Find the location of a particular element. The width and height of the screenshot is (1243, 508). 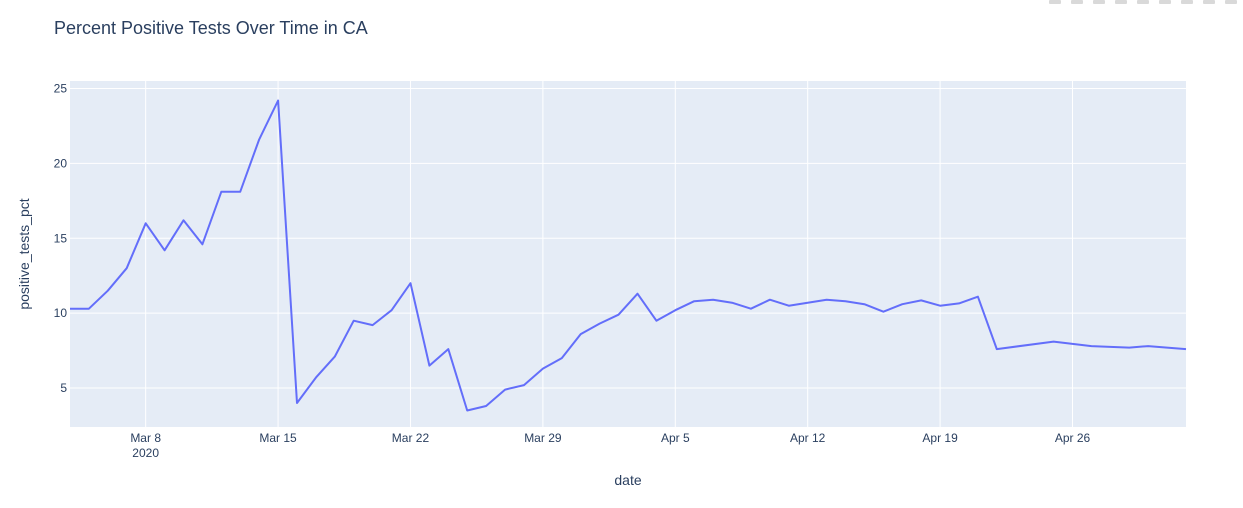

x-tick-label: Apr 19 is located at coordinates (940, 438).